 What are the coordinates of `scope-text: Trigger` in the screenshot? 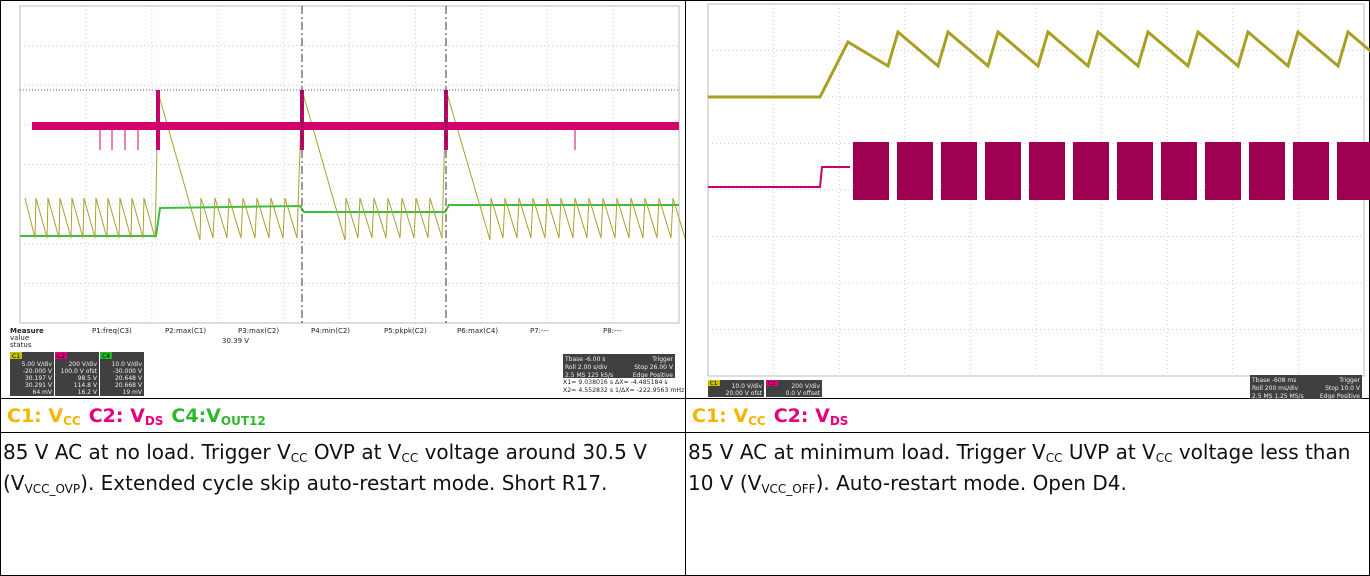 It's located at (1349, 380).